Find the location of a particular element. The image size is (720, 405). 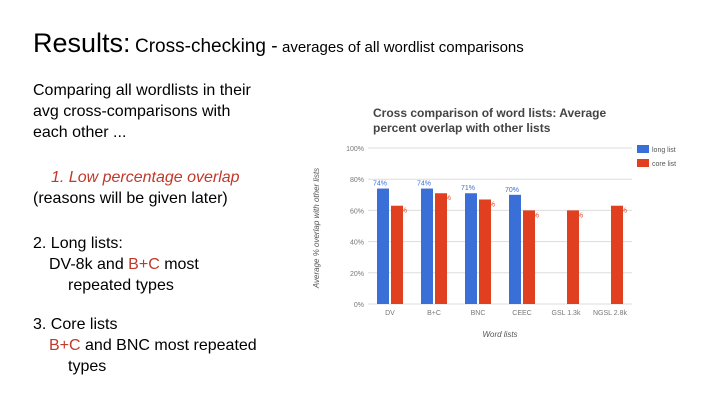

point-1-text: Low percentage overlap is located at coordinates (154, 177).